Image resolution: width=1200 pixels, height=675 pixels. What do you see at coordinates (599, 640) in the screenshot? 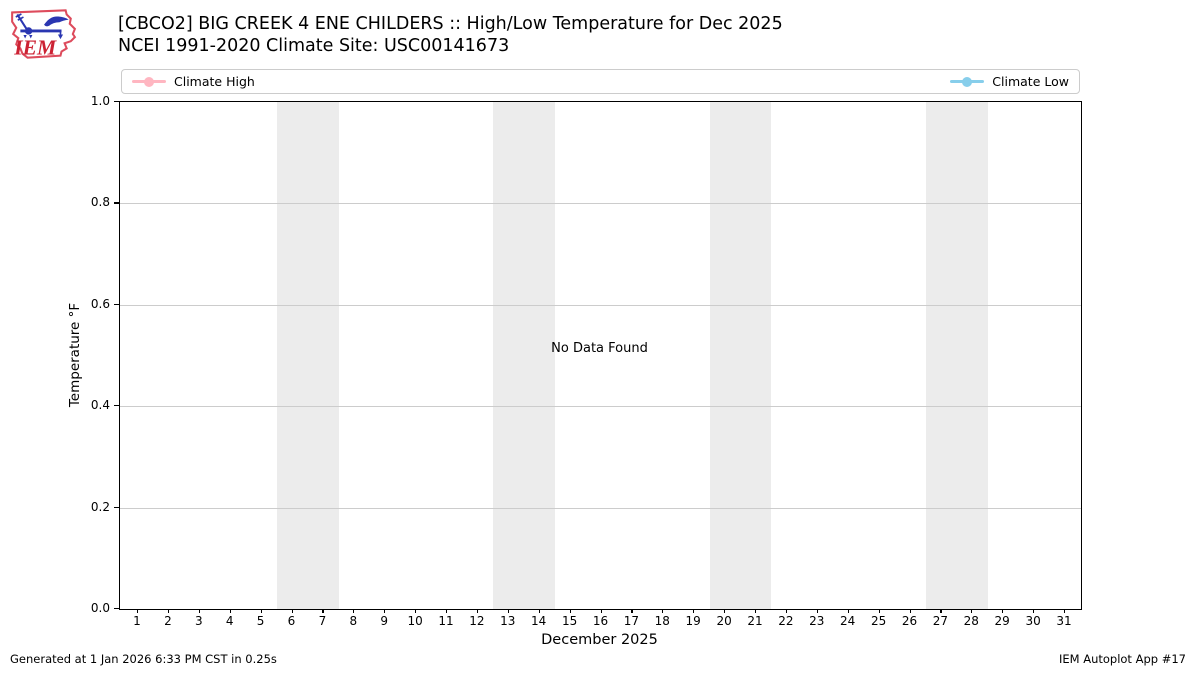
I see `x-axis-label: December 2025` at bounding box center [599, 640].